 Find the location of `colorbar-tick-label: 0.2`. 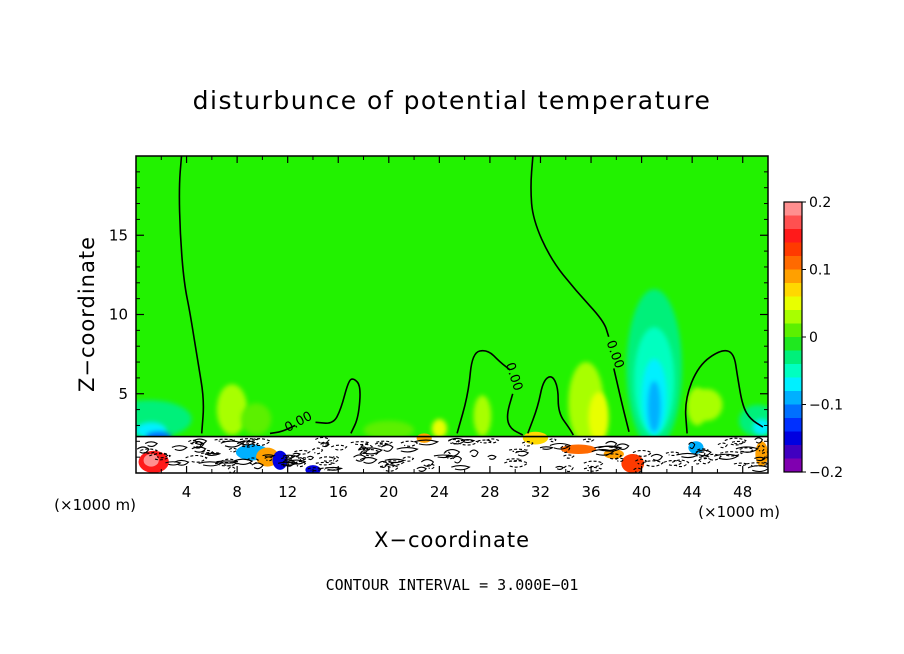

colorbar-tick-label: 0.2 is located at coordinates (820, 203).